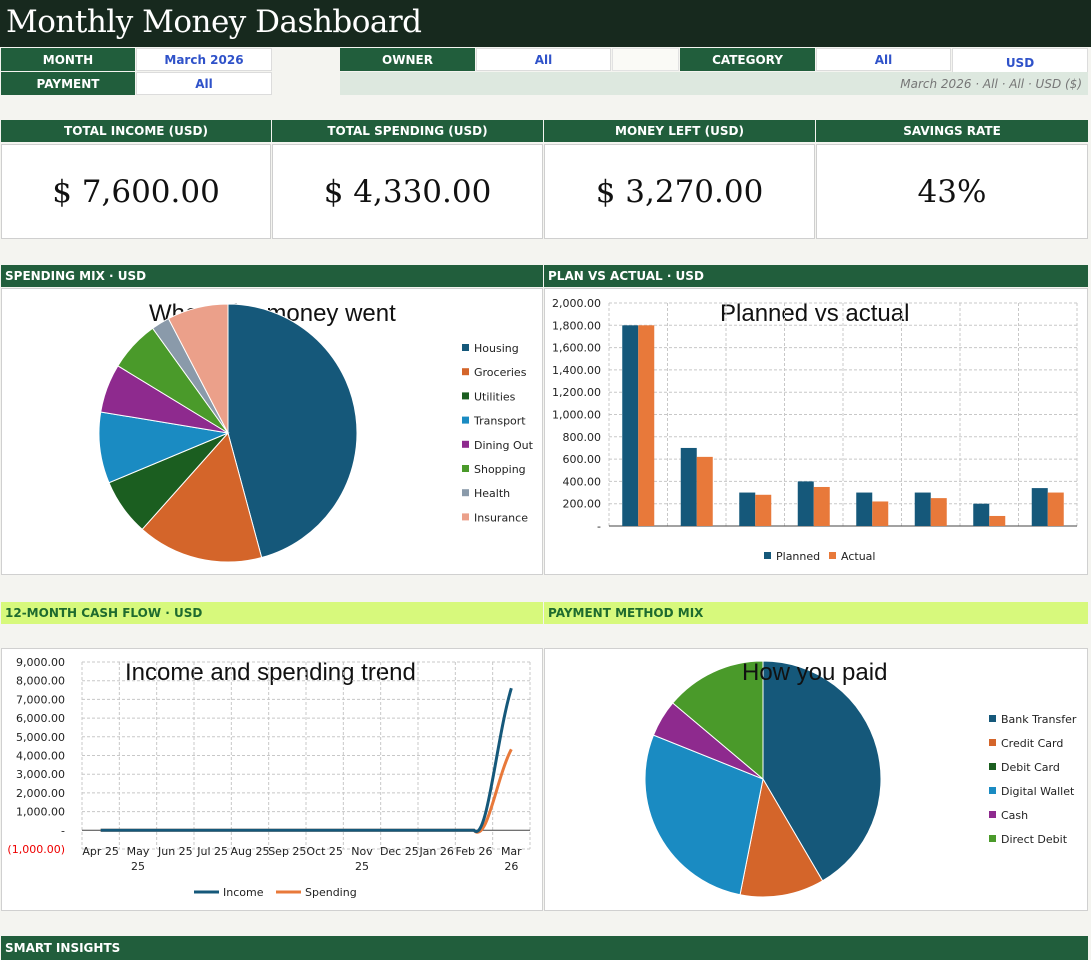 This screenshot has height=960, width=1091. Describe the element at coordinates (992, 742) in the screenshot. I see `payment-mix-legend-swatch-credit-card` at that location.